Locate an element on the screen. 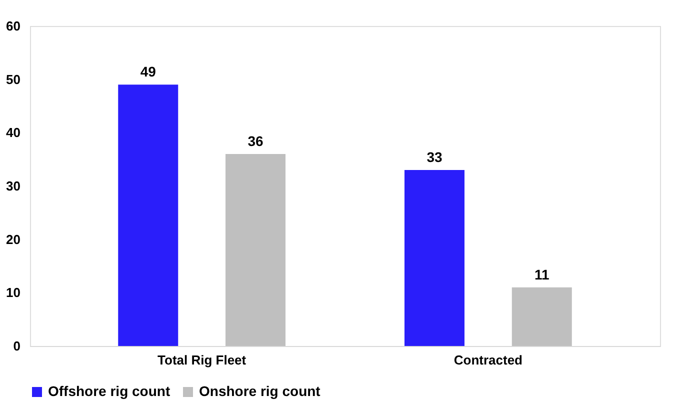 Image resolution: width=678 pixels, height=405 pixels. y-tick-label: 10 is located at coordinates (13, 292).